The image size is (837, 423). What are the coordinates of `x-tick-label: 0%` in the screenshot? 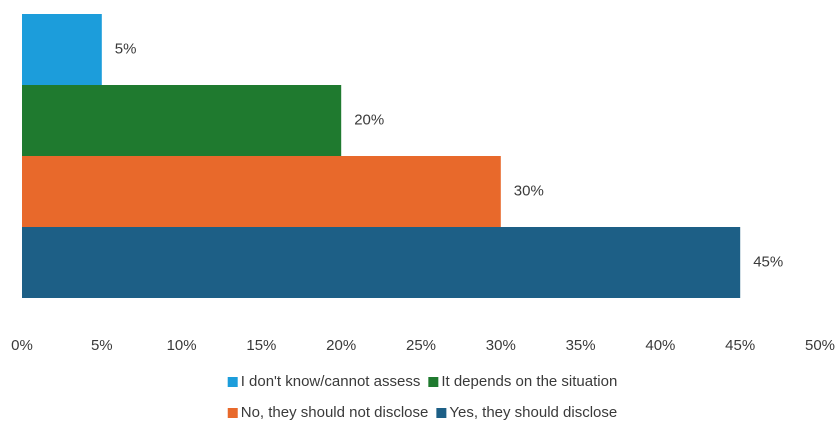 It's located at (22, 345).